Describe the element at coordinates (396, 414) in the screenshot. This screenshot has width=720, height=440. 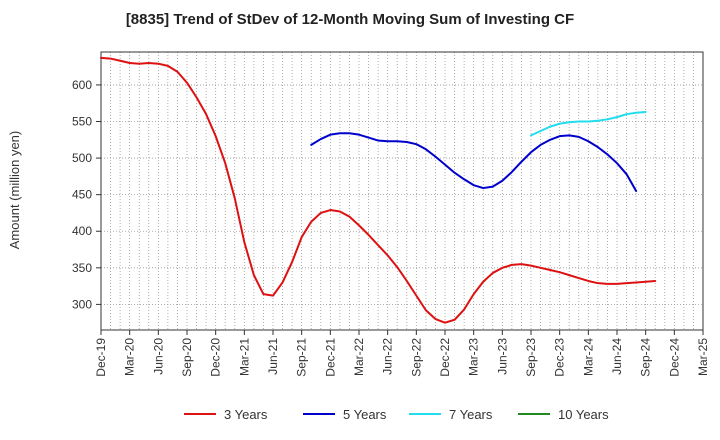
I see `legend: 3 Years 5 Years 7 Years 10 Years` at that location.